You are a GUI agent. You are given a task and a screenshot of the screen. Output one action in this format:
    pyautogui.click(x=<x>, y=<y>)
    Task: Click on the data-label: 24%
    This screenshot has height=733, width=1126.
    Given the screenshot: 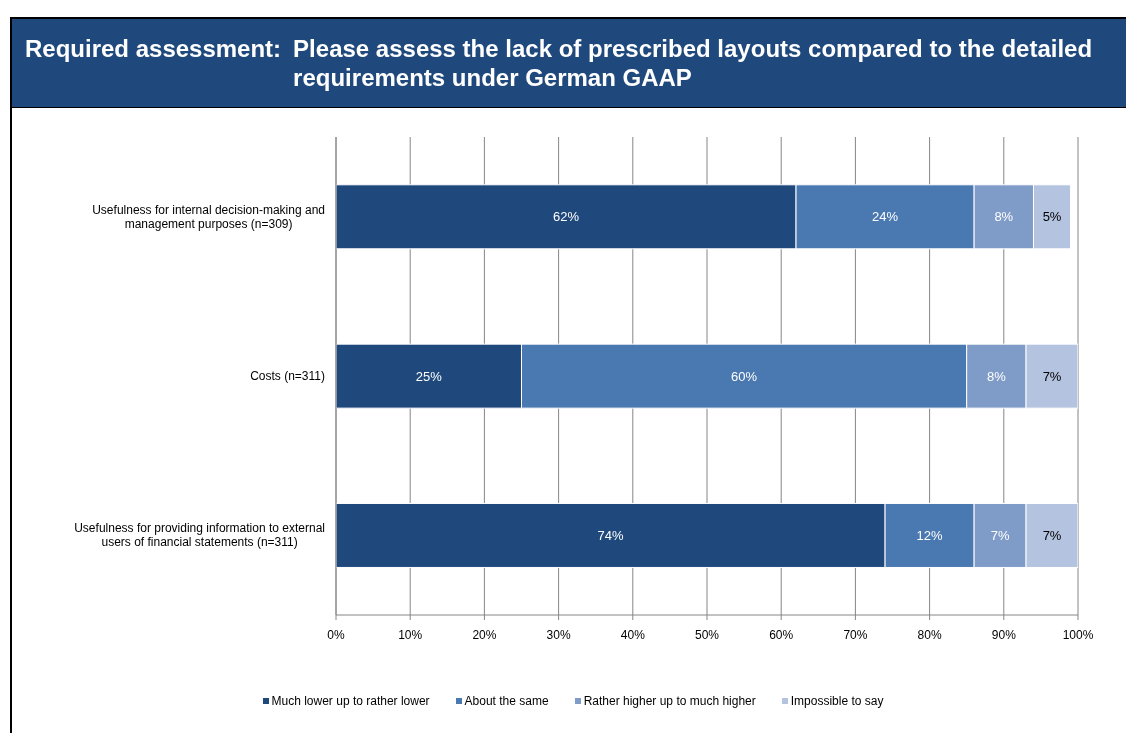 What is the action you would take?
    pyautogui.click(x=885, y=217)
    